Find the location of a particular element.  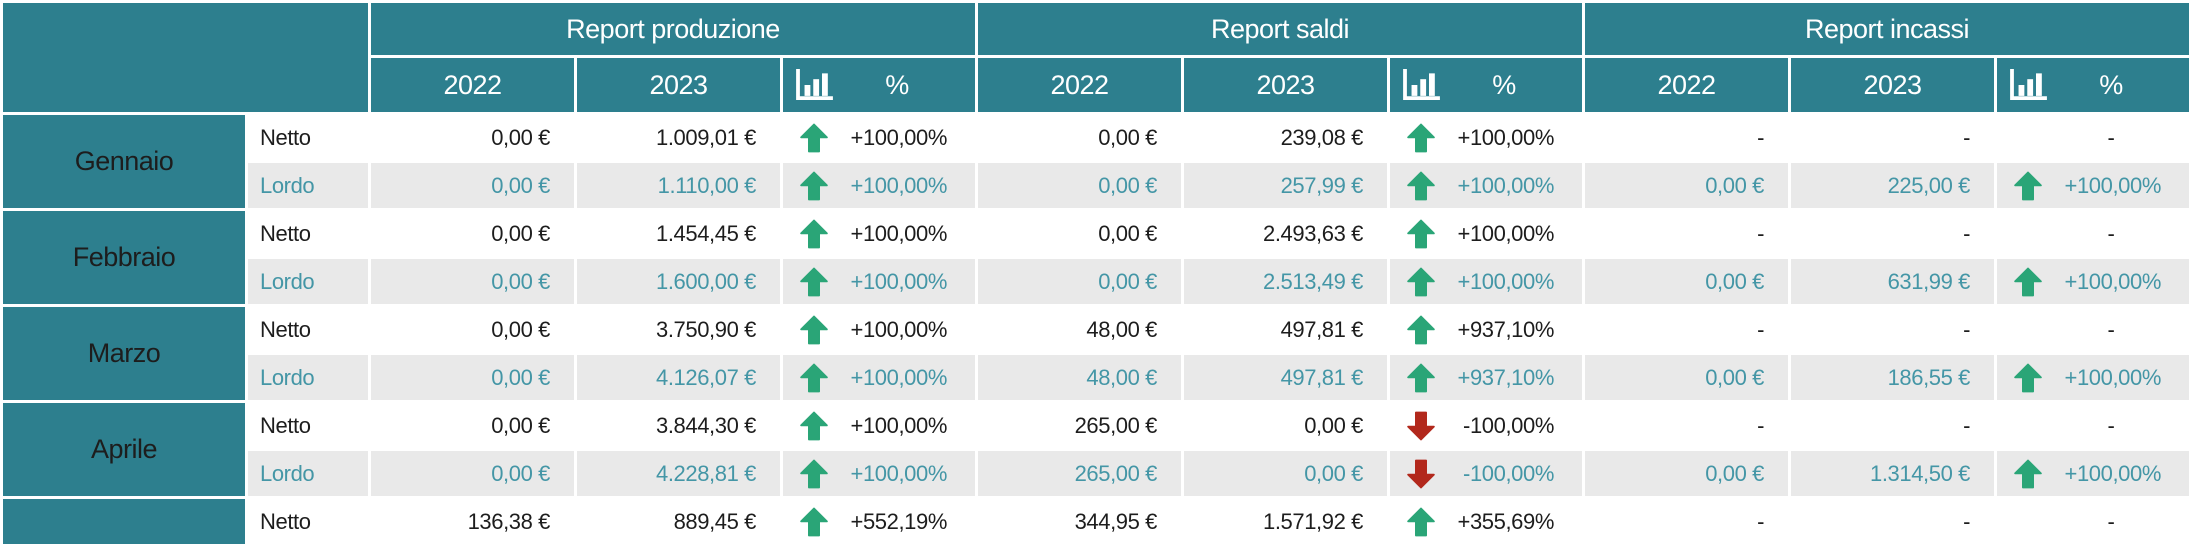

value-2023-cell: 1.009,01 € is located at coordinates (678, 137).